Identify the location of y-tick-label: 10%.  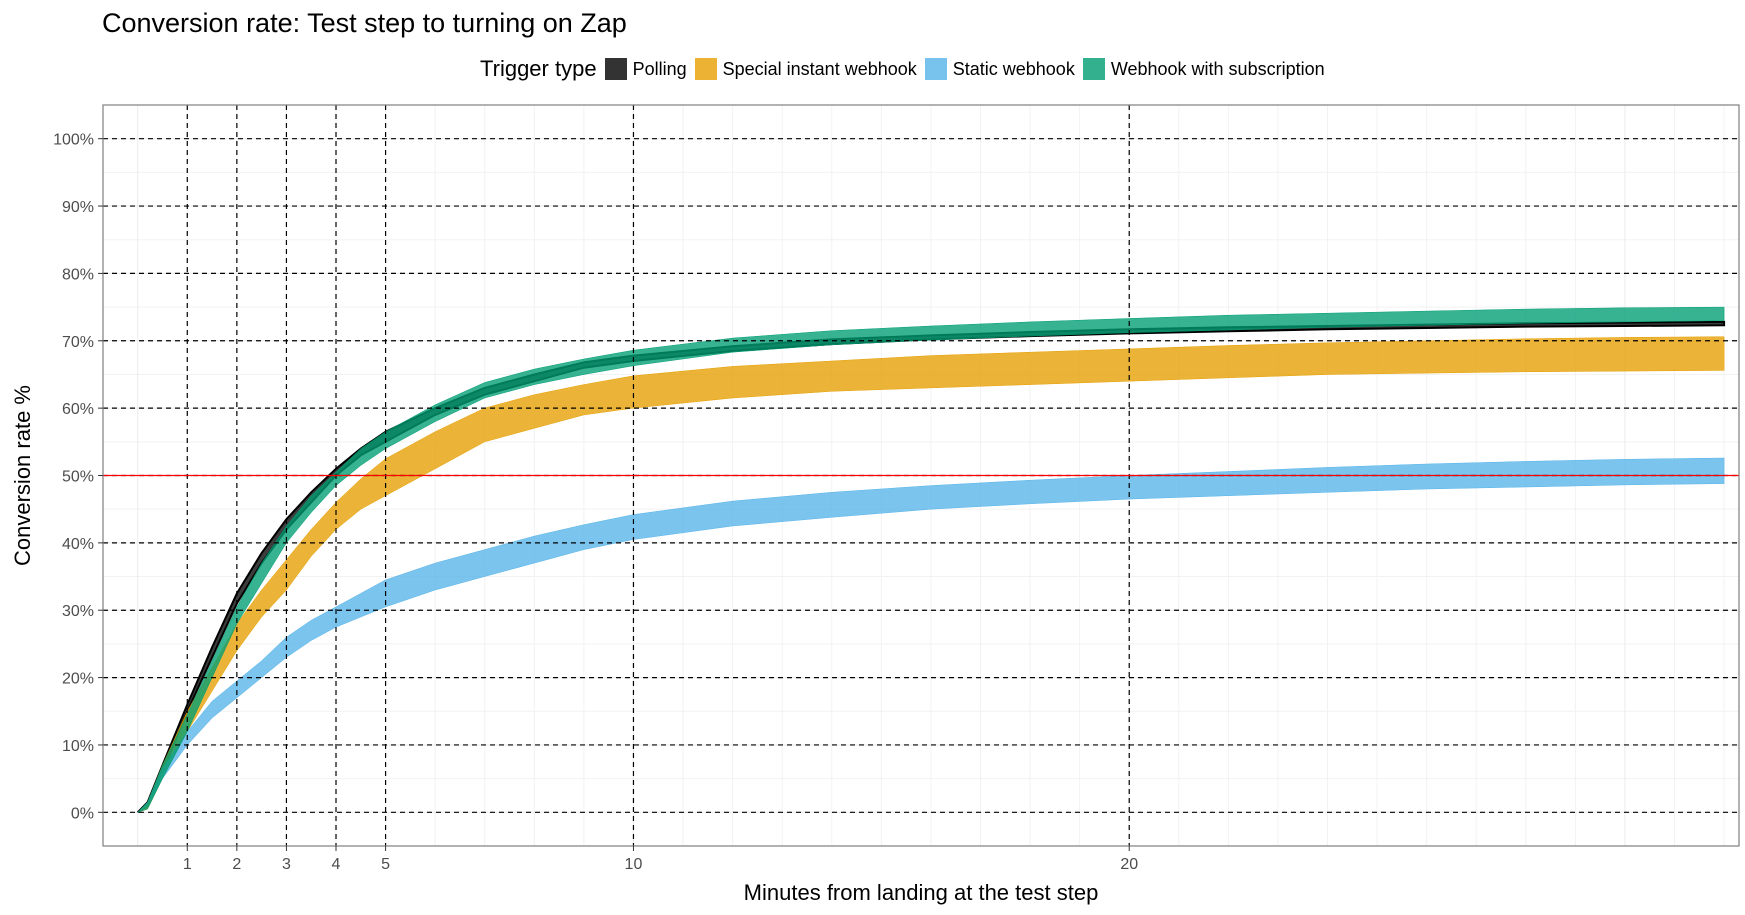
(78, 746).